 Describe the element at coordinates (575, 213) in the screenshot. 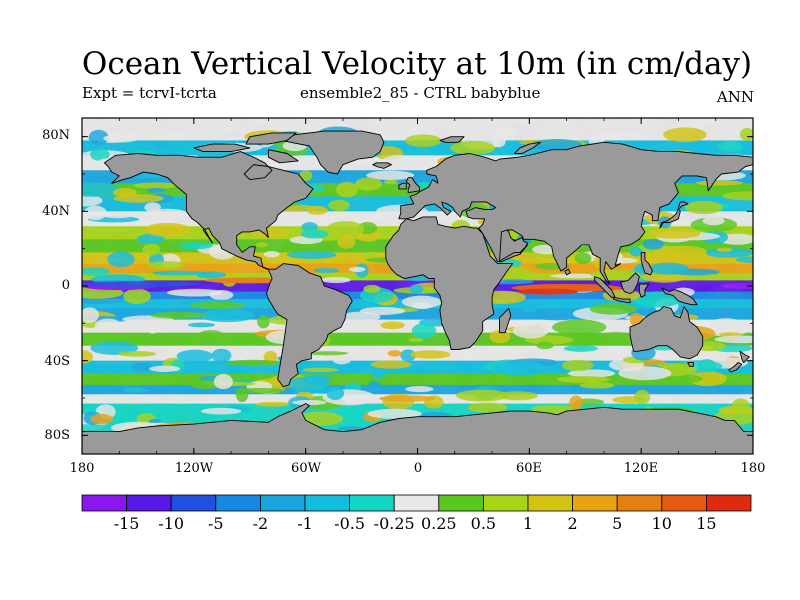

I see `land-eurasia` at that location.